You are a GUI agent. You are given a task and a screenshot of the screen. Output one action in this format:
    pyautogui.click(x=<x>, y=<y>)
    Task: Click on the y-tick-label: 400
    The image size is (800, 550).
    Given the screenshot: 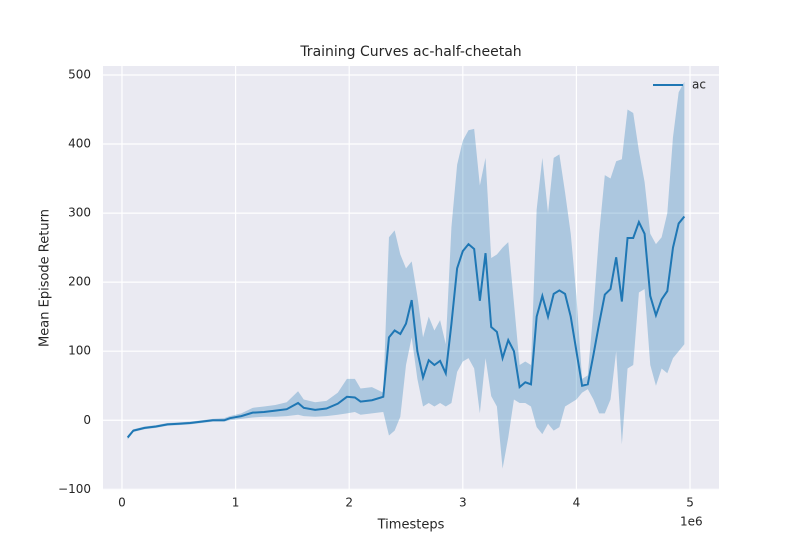 What is the action you would take?
    pyautogui.click(x=79, y=144)
    